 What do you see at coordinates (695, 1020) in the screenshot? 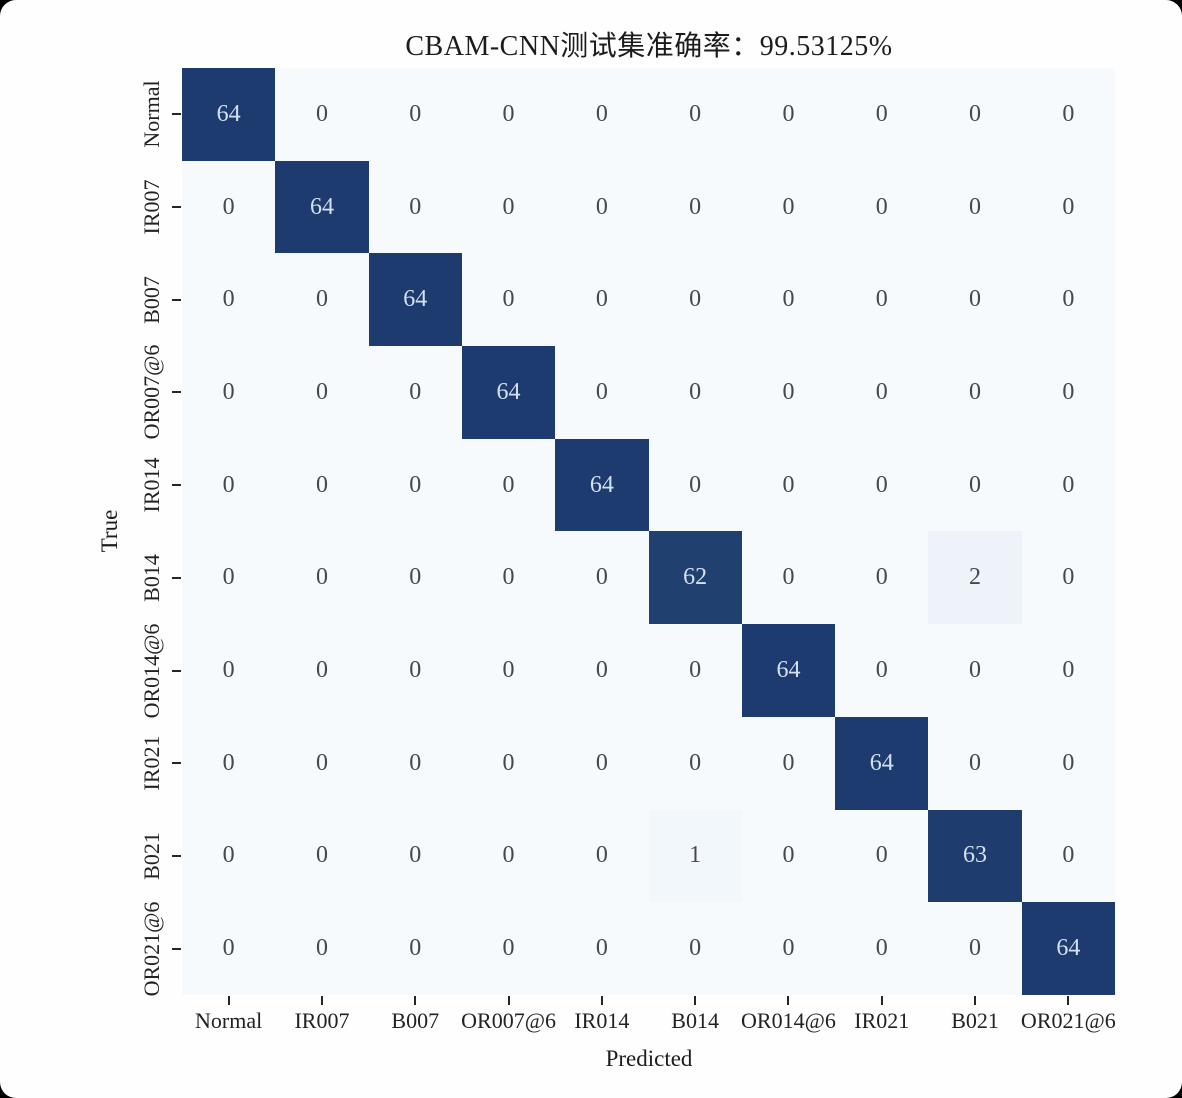
I see `x-tick-label: B014` at bounding box center [695, 1020].